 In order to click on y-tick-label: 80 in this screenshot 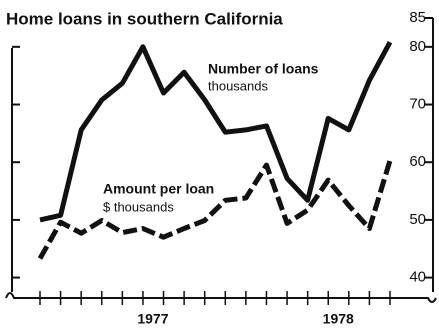, I will do `click(417, 46)`.